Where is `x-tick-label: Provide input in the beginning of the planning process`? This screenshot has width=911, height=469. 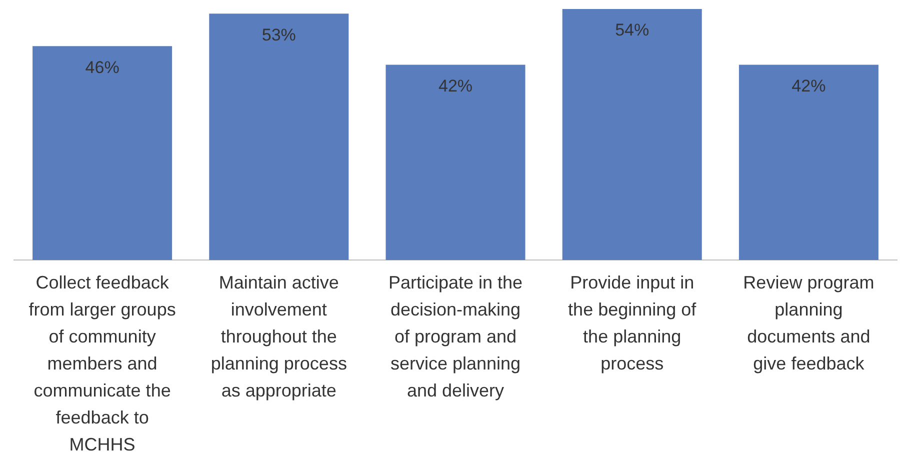 x-tick-label: Provide input in the beginning of the planning process is located at coordinates (633, 323).